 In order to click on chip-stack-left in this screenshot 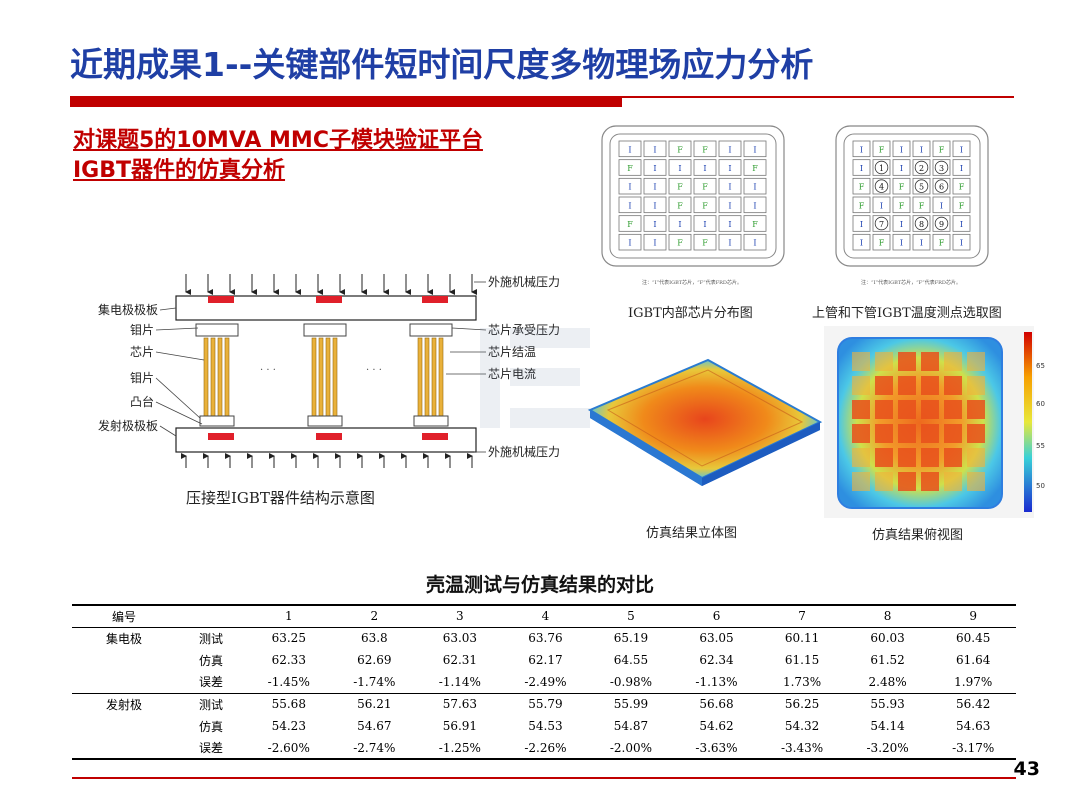, I will do `click(217, 375)`.